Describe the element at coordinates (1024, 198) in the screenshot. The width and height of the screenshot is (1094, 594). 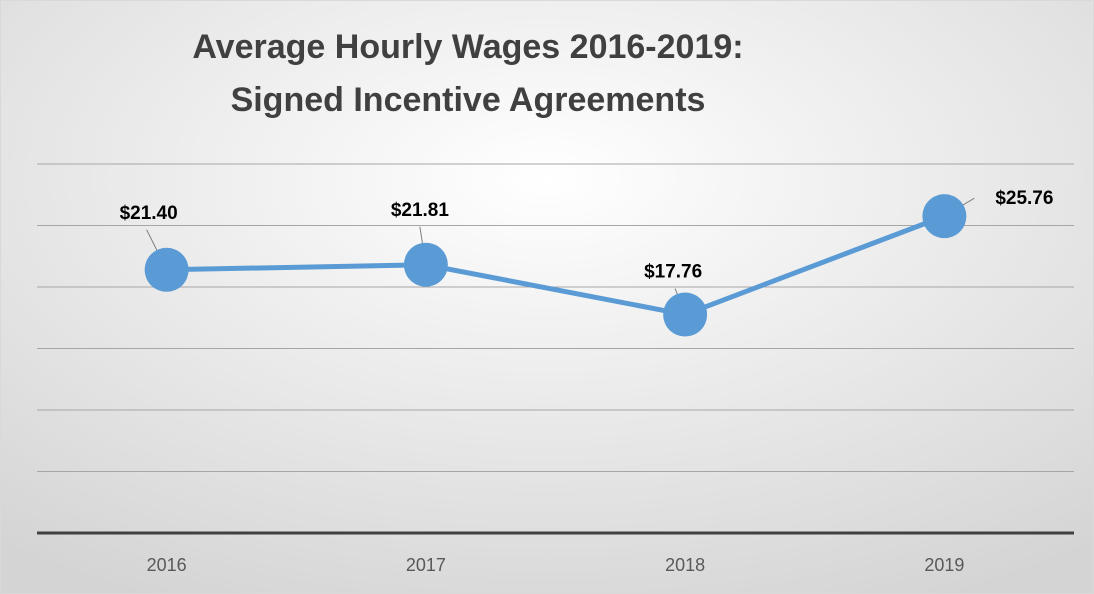
I see `data-label: $25.76` at that location.